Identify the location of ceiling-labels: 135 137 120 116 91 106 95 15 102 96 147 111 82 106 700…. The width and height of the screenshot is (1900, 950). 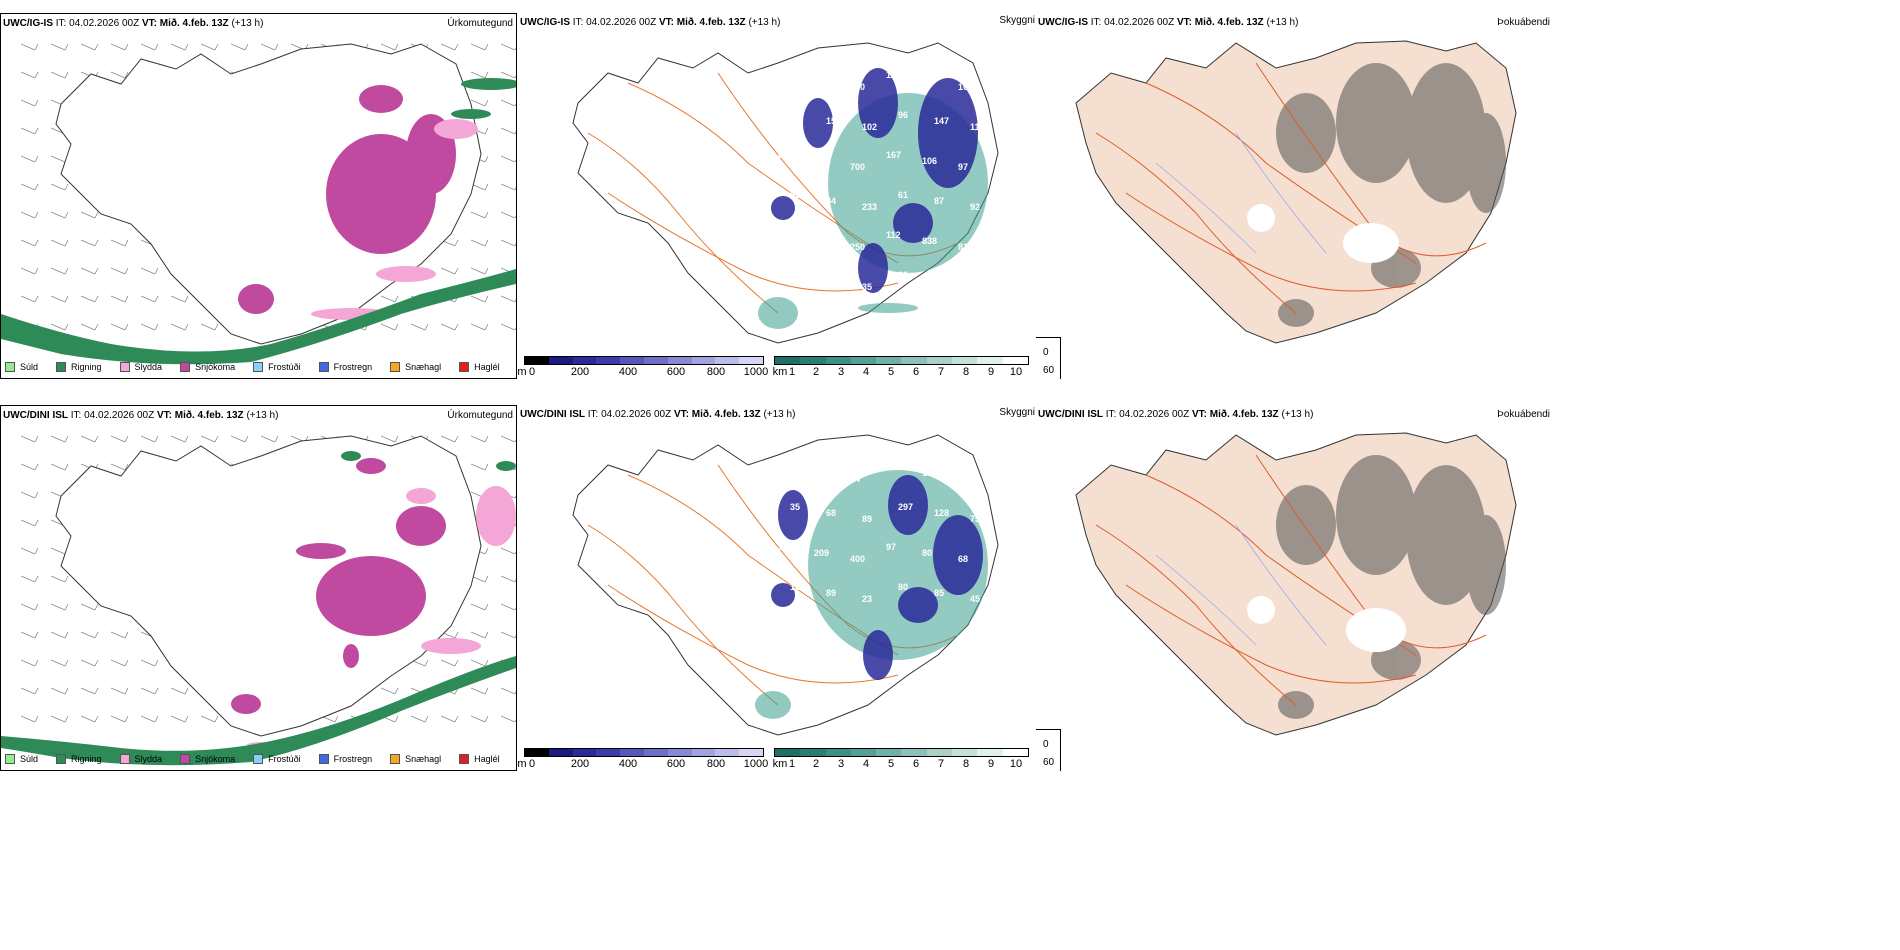
(881, 181).